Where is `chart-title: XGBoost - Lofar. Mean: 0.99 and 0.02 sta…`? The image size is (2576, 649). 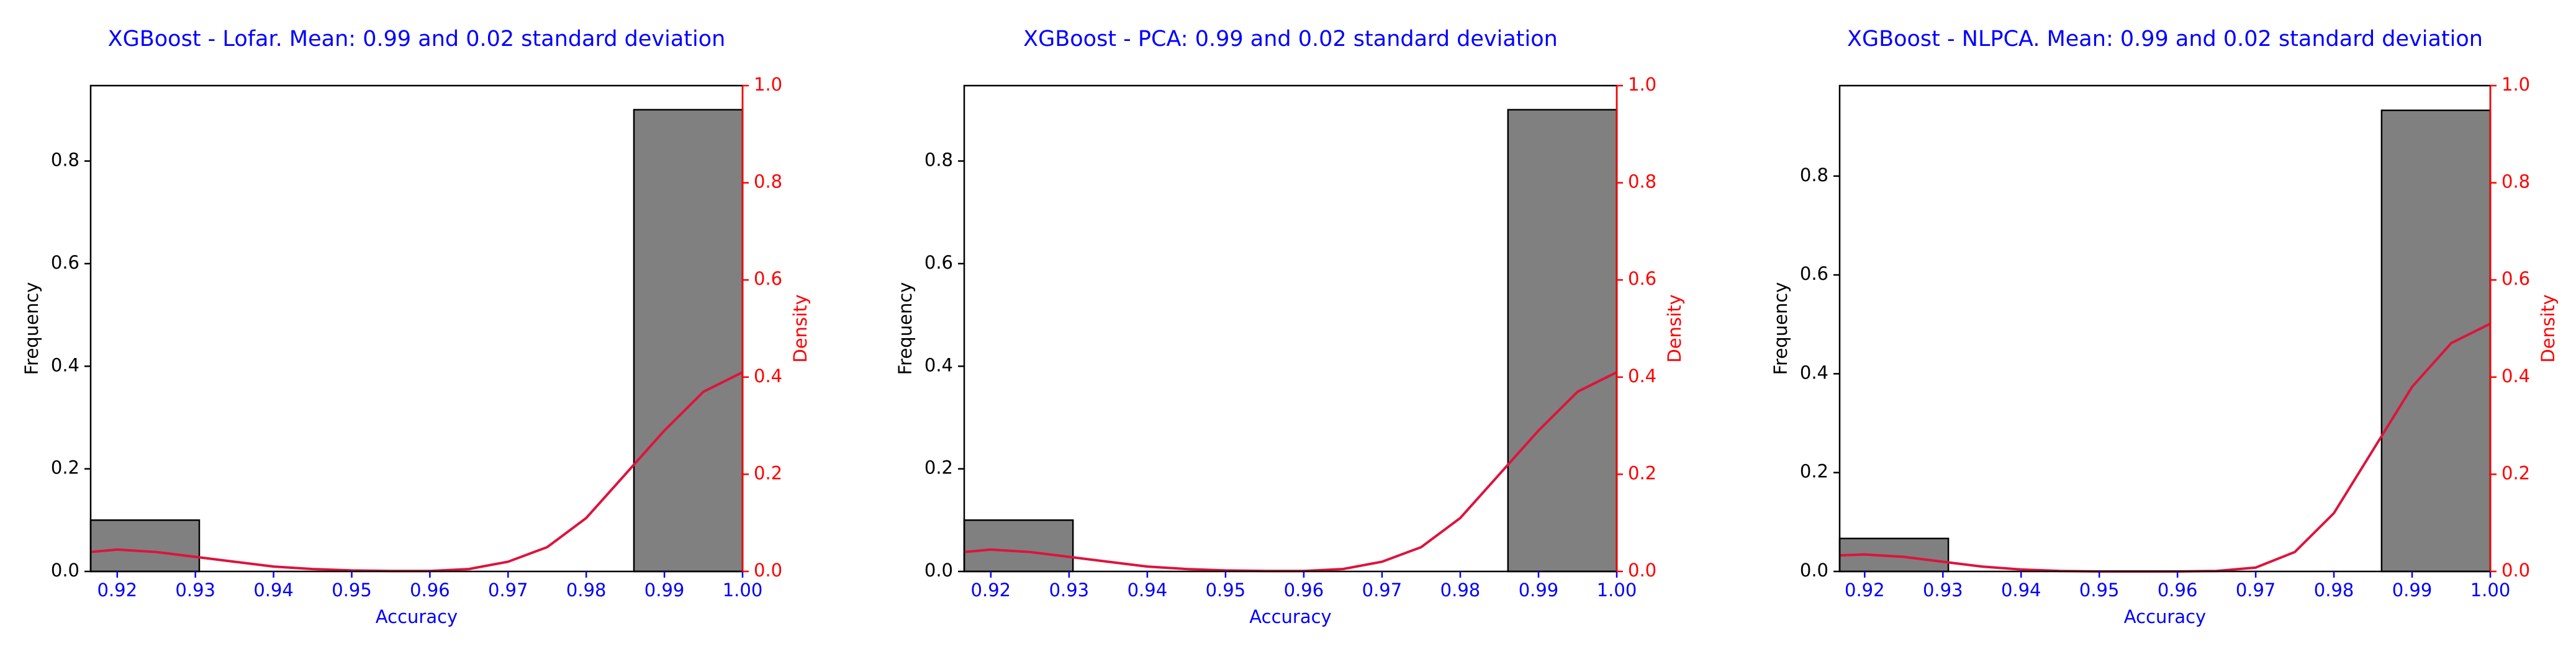 chart-title: XGBoost - Lofar. Mean: 0.99 and 0.02 sta… is located at coordinates (417, 39).